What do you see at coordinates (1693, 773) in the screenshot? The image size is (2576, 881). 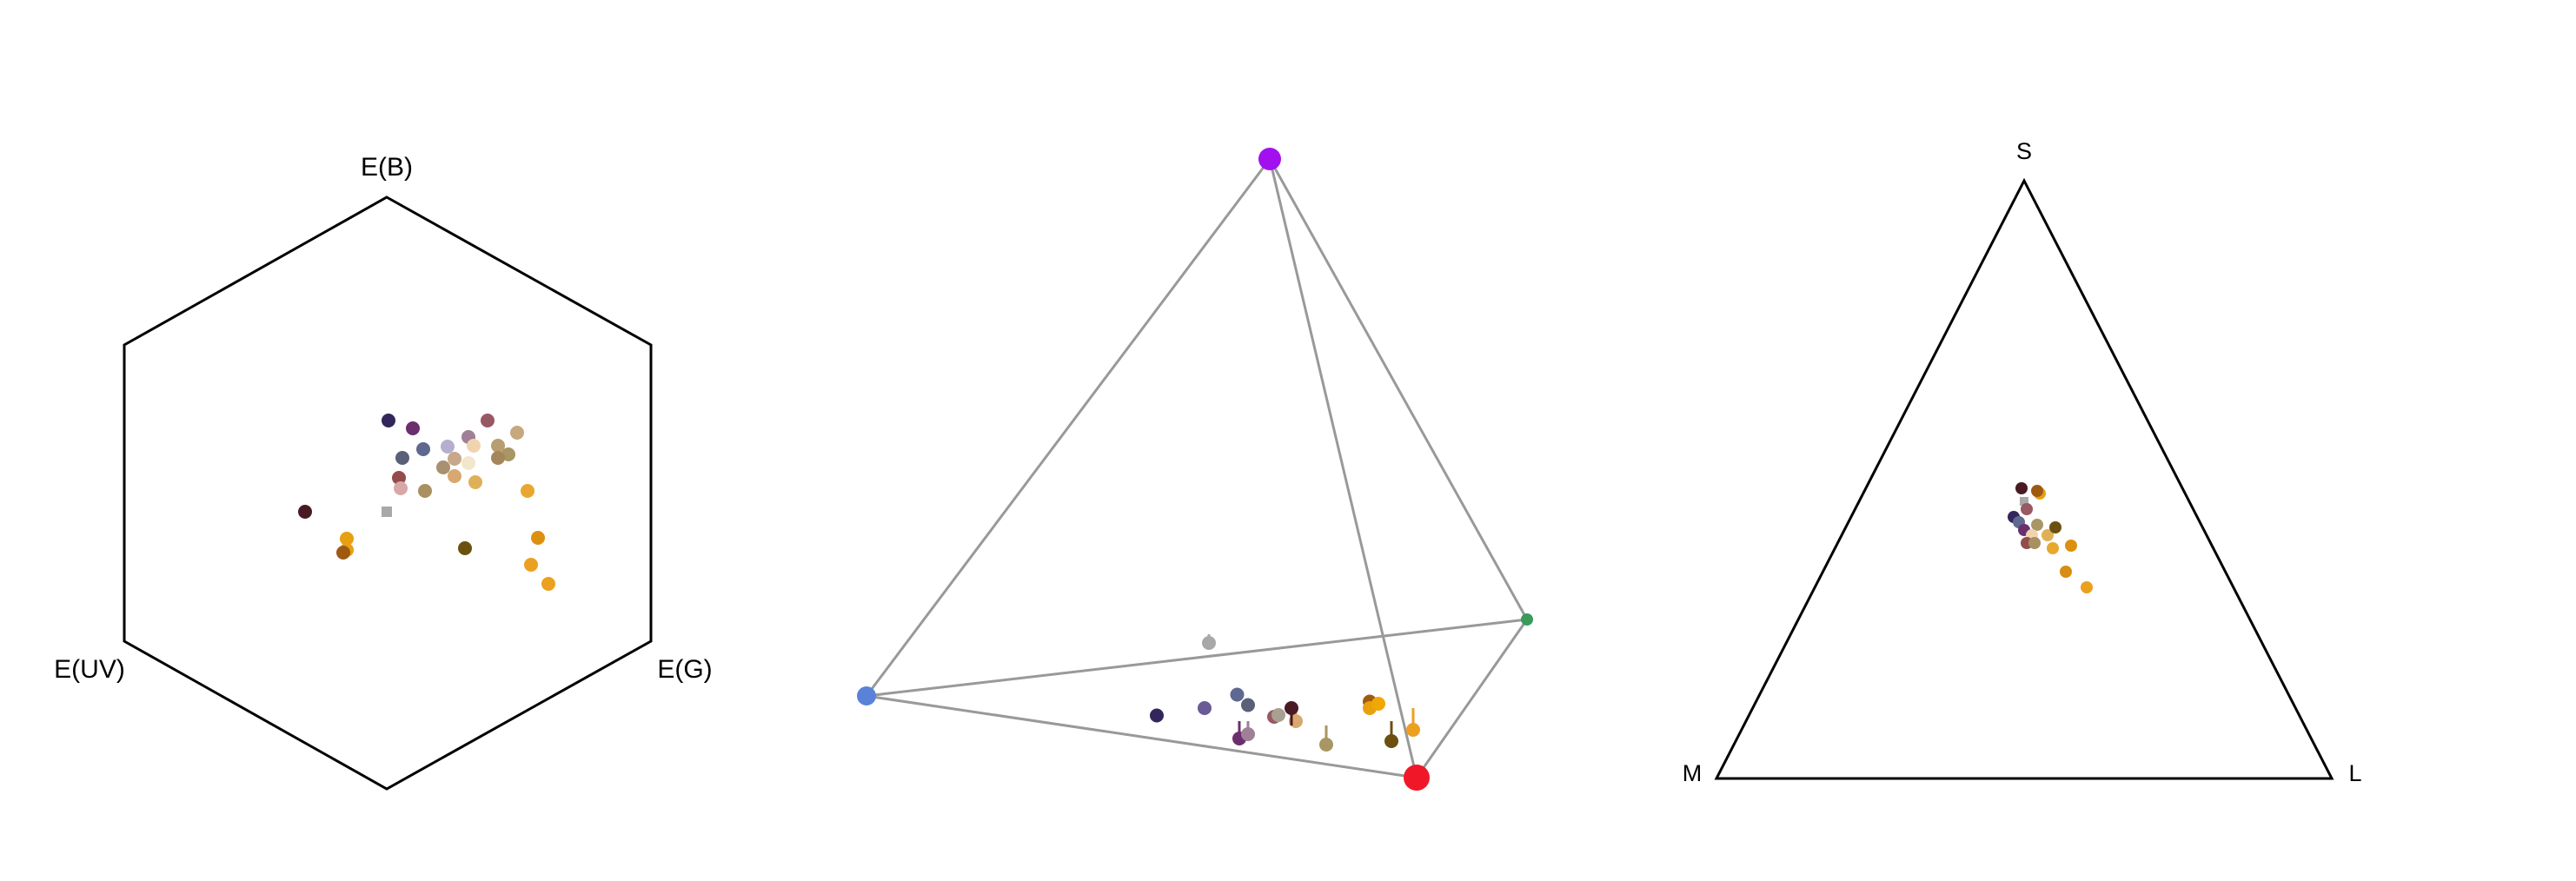 I see `vertex-label-left: M` at bounding box center [1693, 773].